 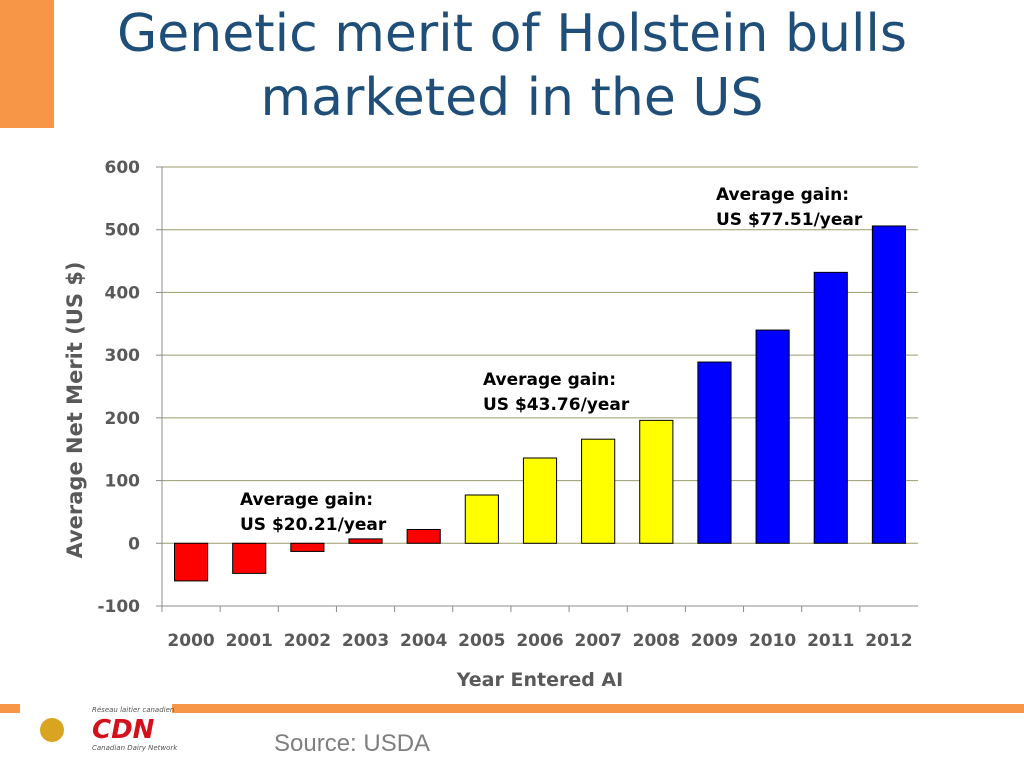 What do you see at coordinates (134, 544) in the screenshot?
I see `y-tick-label: 0` at bounding box center [134, 544].